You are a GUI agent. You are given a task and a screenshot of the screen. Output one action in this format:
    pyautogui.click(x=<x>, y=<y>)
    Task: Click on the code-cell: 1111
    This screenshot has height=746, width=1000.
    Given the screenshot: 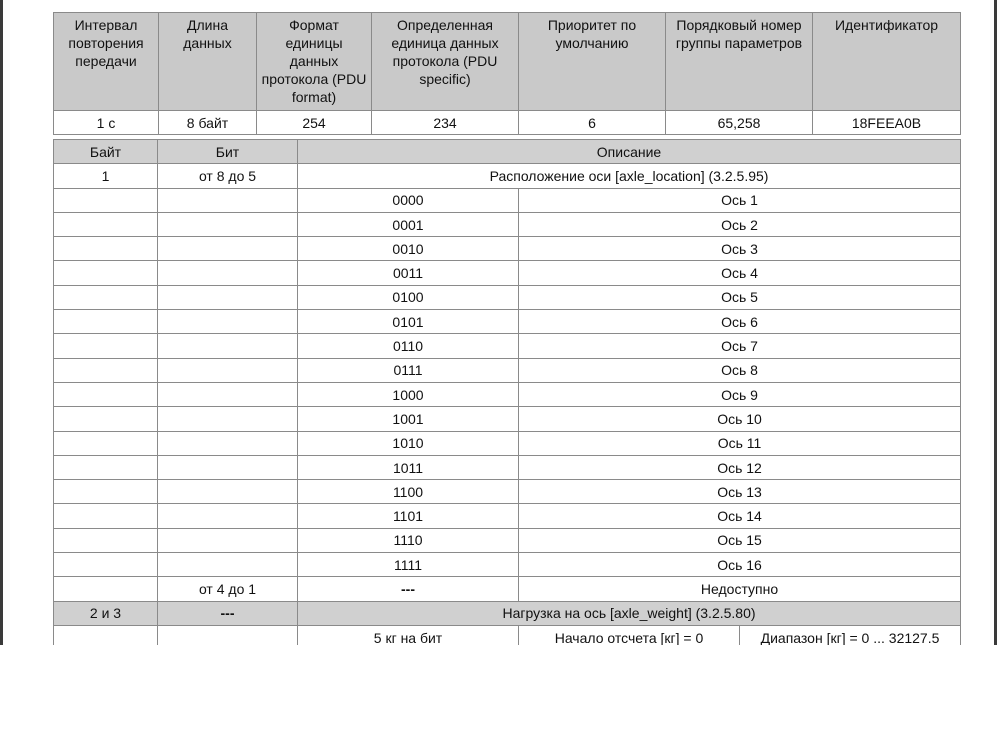 What is the action you would take?
    pyautogui.click(x=408, y=565)
    